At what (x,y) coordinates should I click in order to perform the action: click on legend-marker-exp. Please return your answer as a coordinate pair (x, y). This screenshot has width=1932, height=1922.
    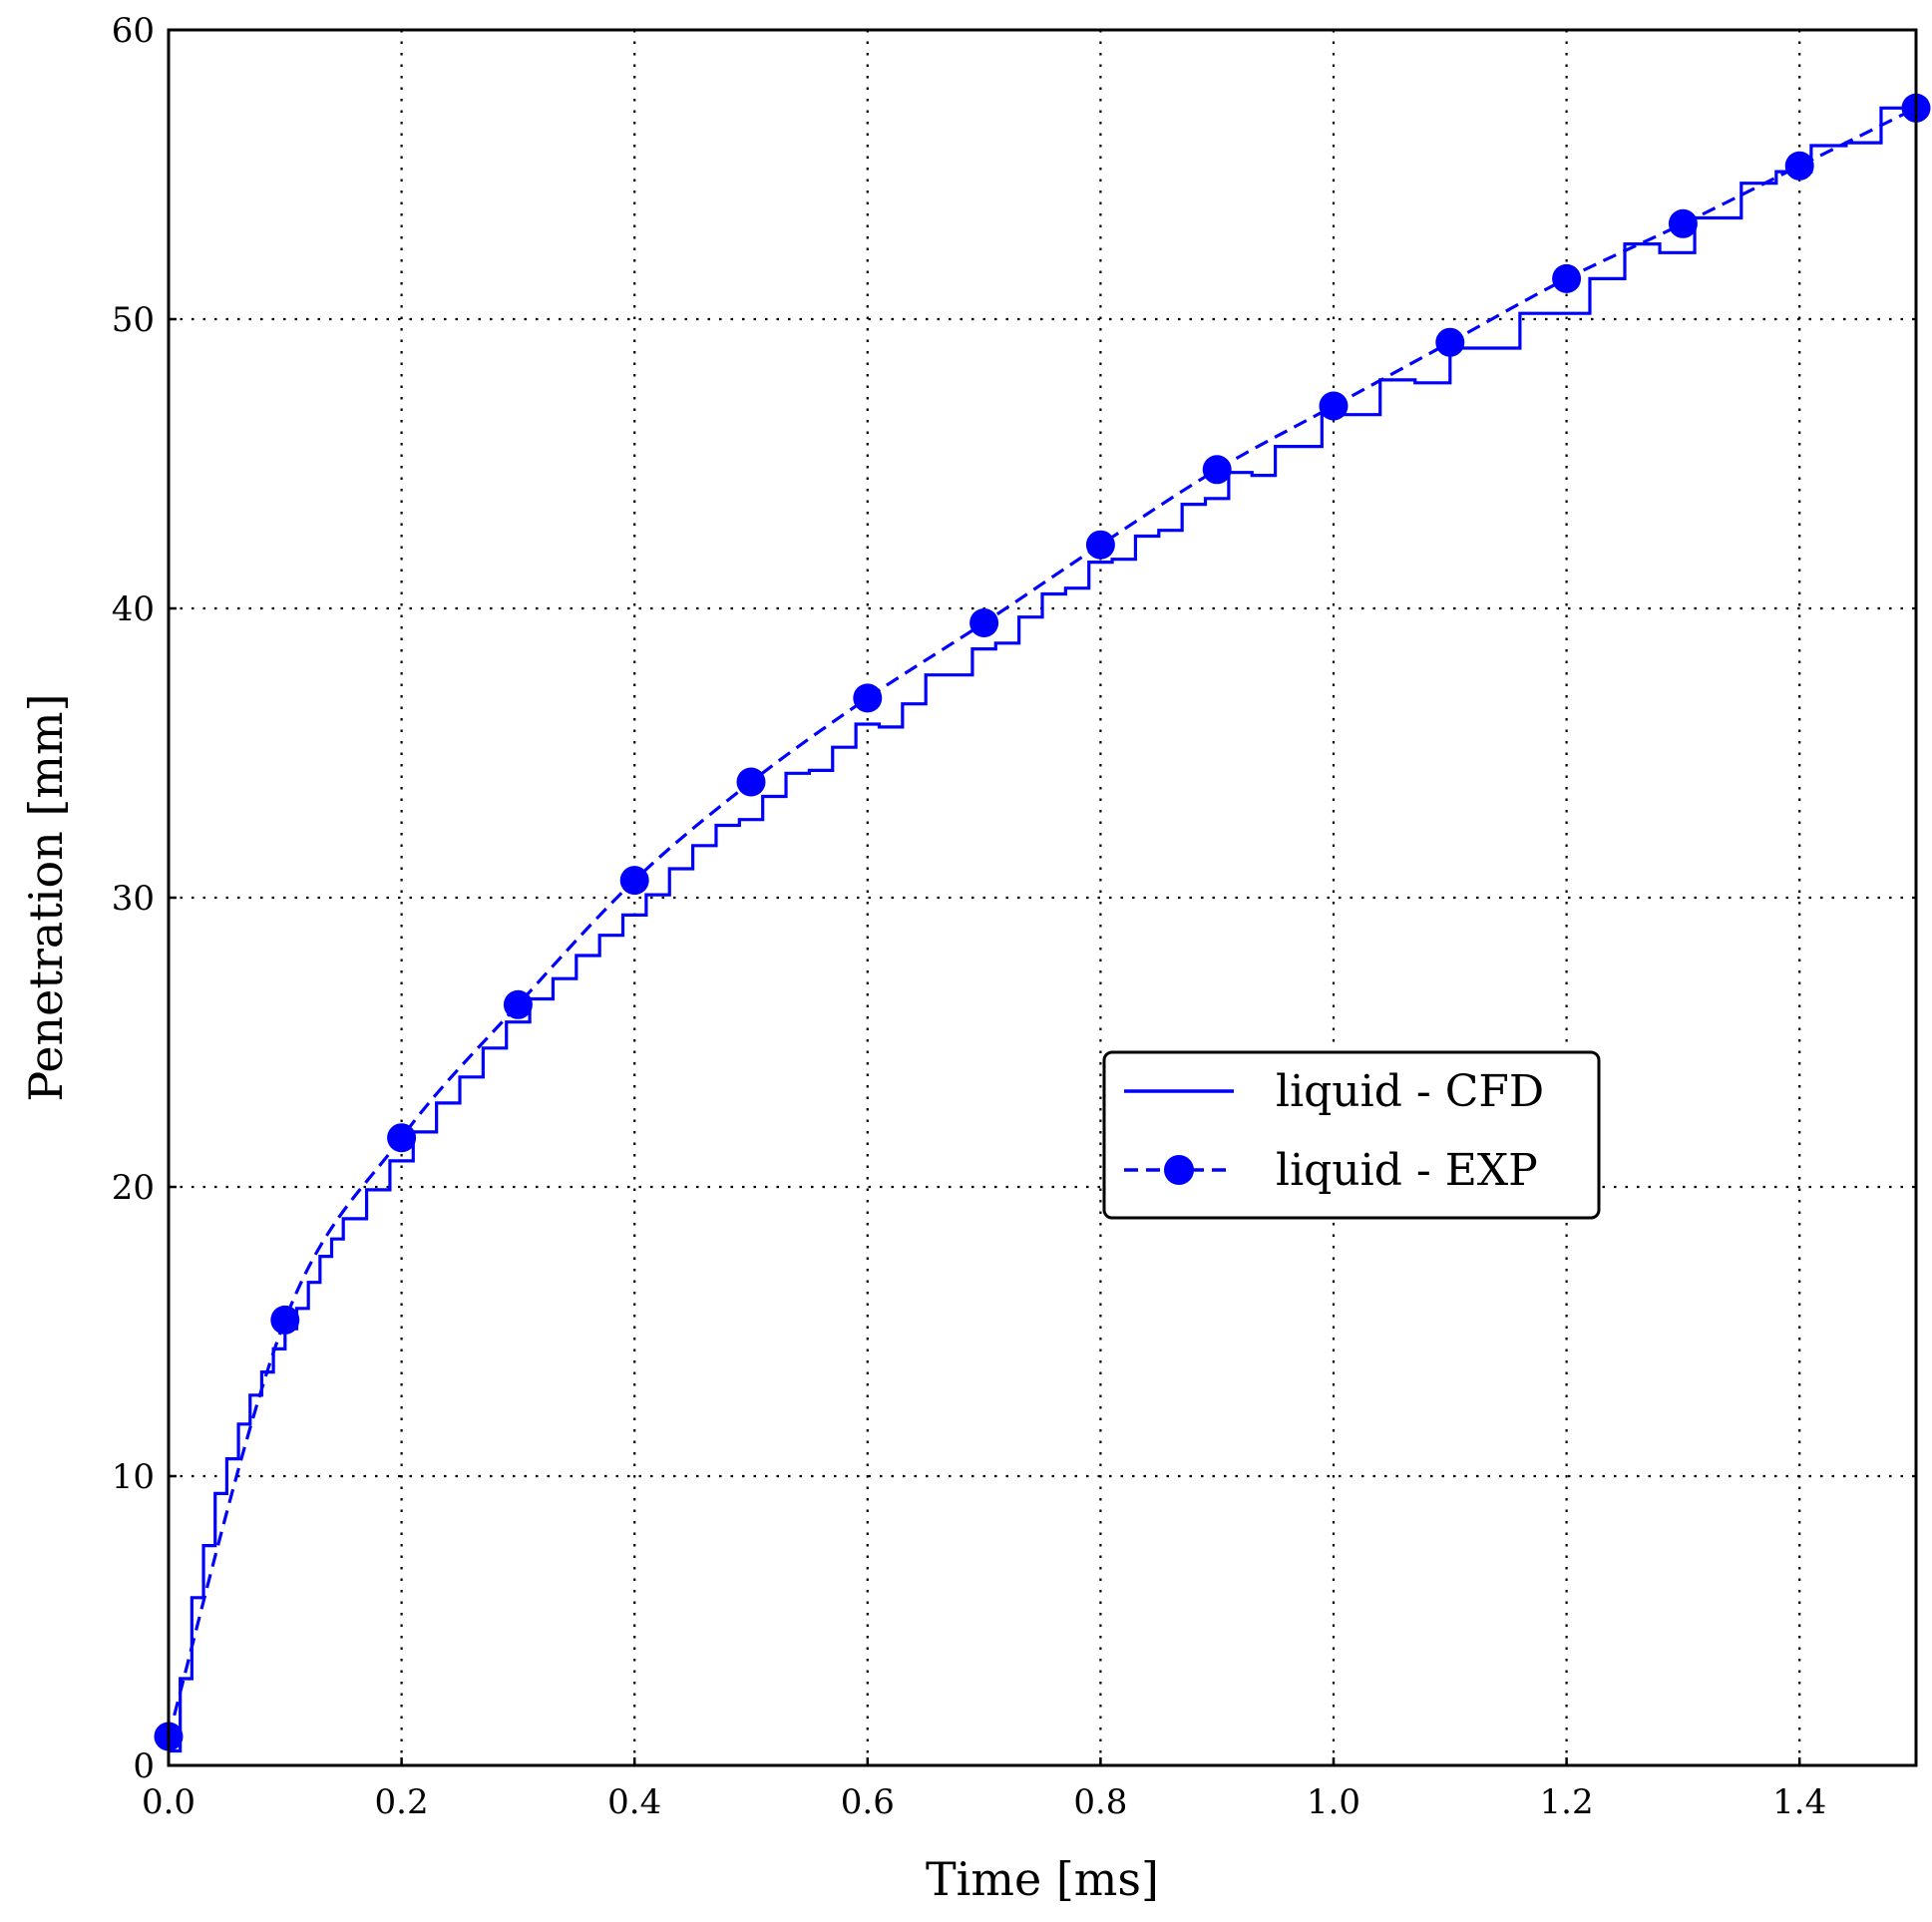
    Looking at the image, I should click on (1179, 1170).